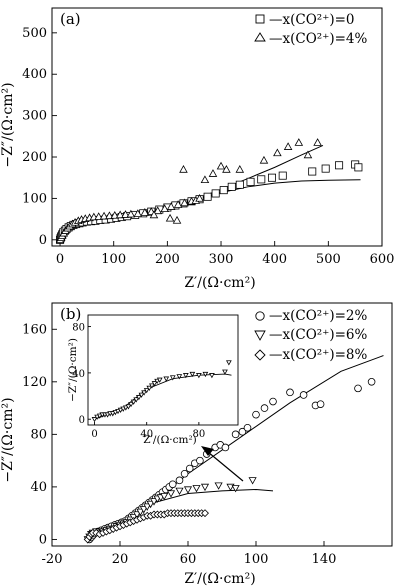 The height and width of the screenshot is (588, 400). What do you see at coordinates (205, 513) in the screenshot?
I see `panel-b-point-diamond` at bounding box center [205, 513].